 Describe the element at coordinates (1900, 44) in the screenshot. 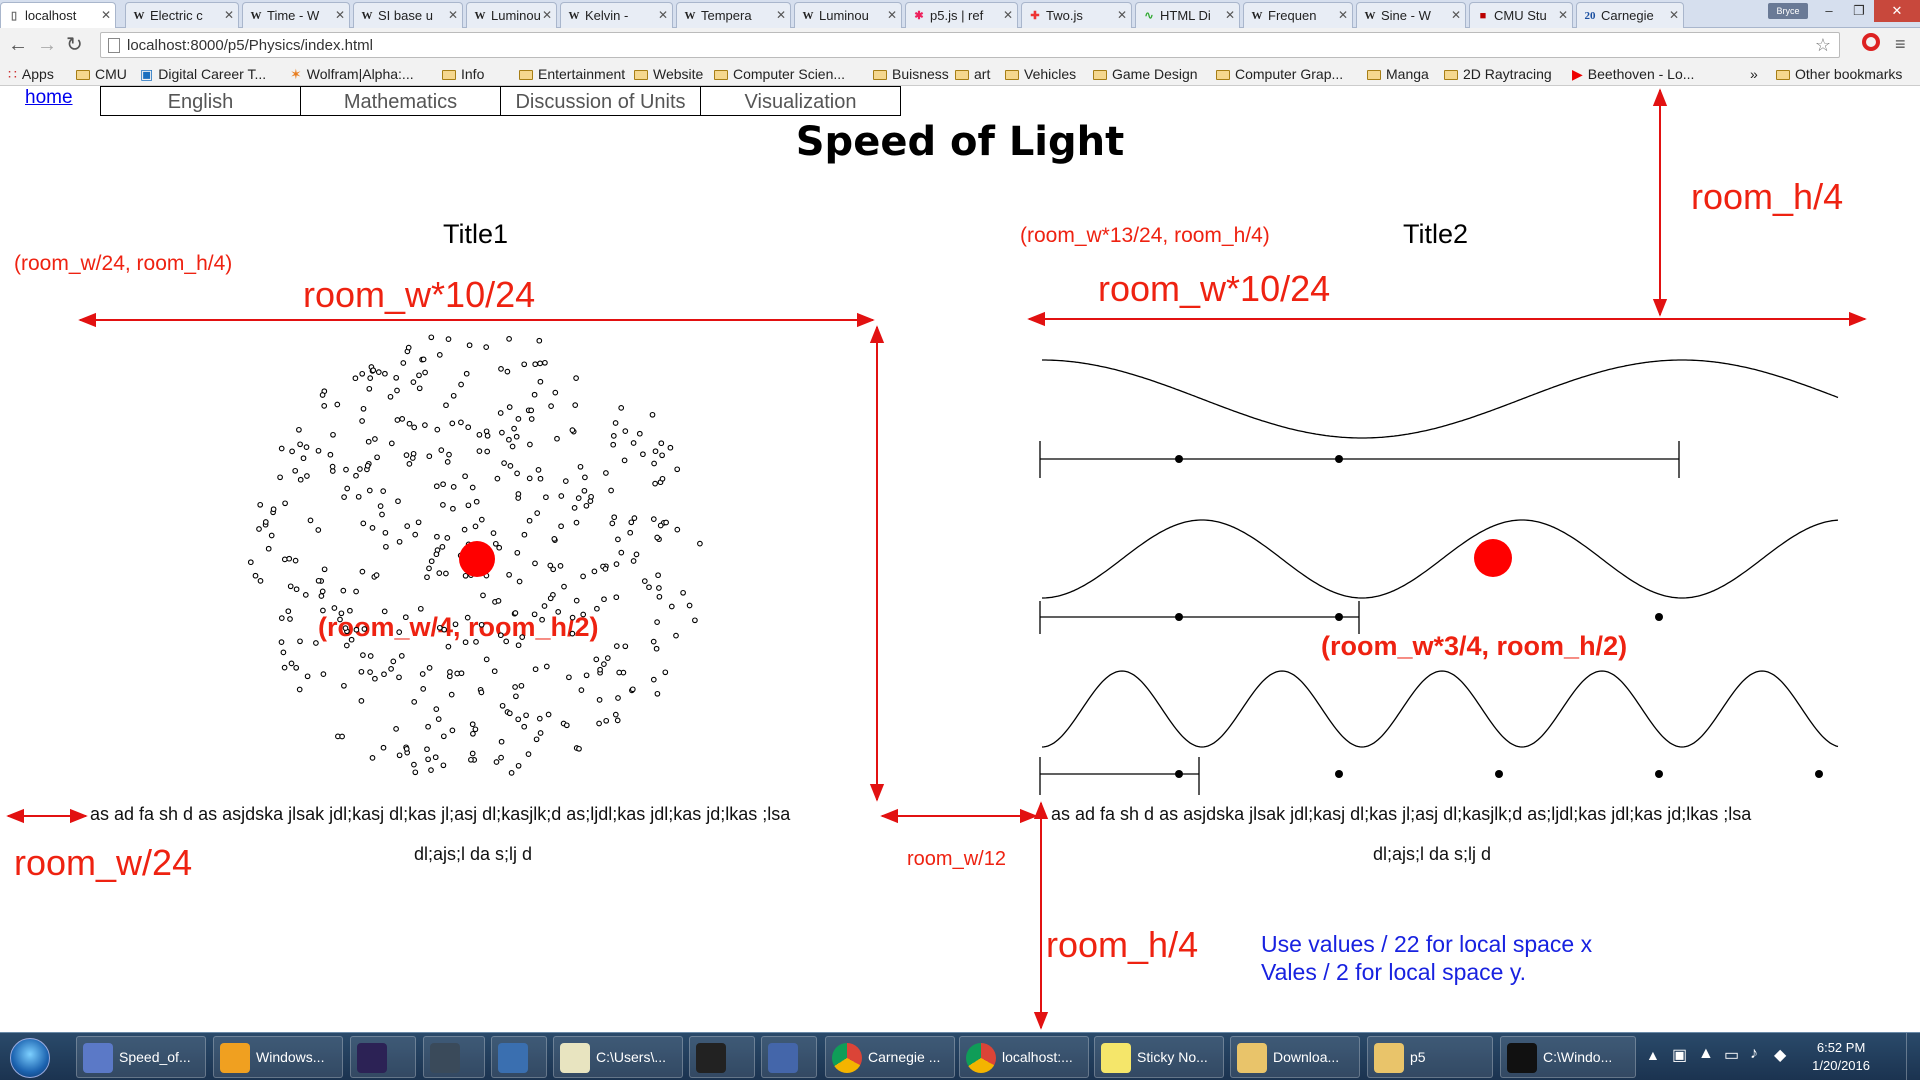

I see `menu-icon: ≡` at that location.